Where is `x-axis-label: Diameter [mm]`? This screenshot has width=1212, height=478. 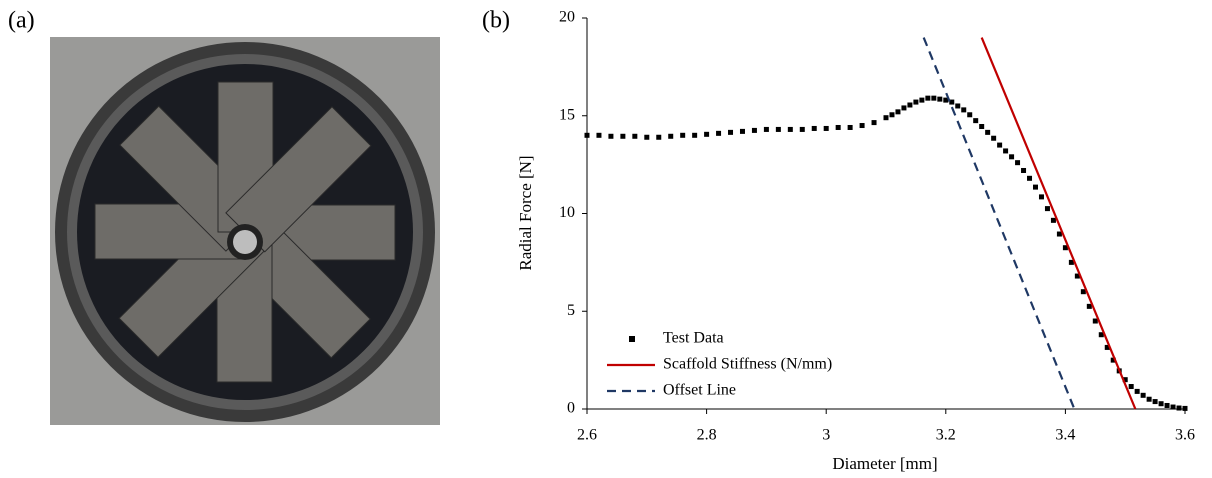 x-axis-label: Diameter [mm] is located at coordinates (884, 463).